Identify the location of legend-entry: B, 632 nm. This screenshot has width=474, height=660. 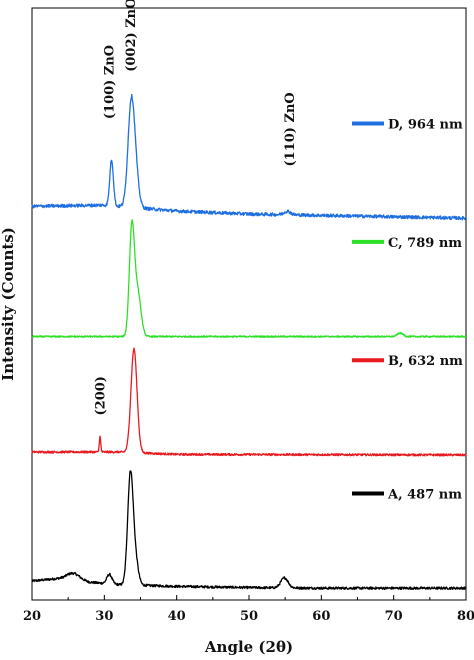
(407, 361).